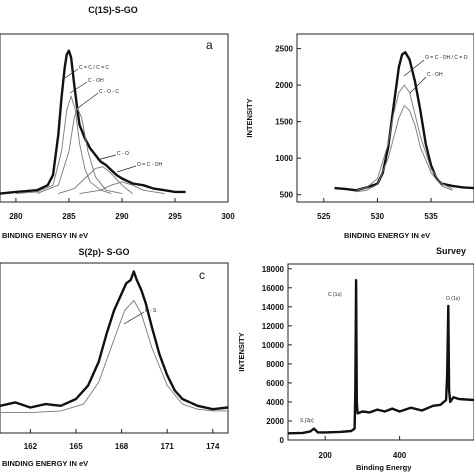  What do you see at coordinates (307, 421) in the screenshot?
I see `annotation-s2p: S (2p)` at bounding box center [307, 421].